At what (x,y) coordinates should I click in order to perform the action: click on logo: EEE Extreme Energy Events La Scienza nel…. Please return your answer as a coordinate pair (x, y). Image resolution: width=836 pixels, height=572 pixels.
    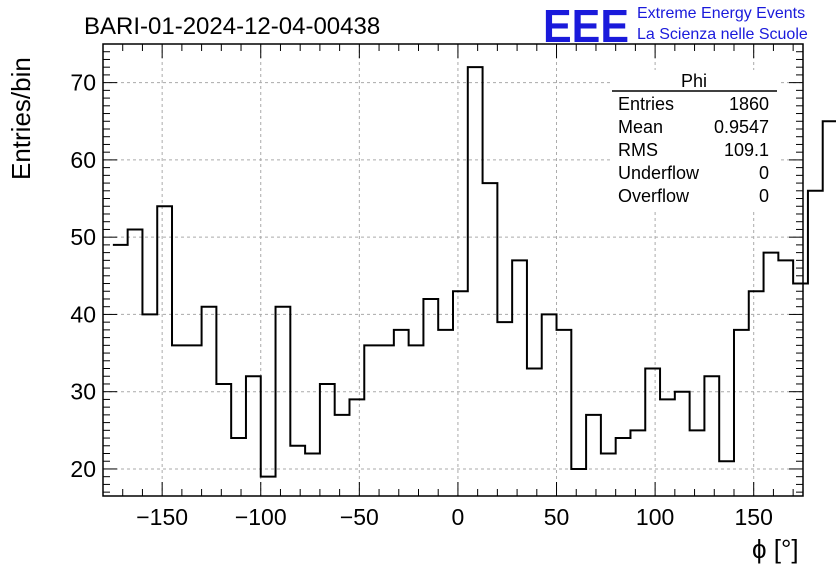
    Looking at the image, I should click on (675, 26).